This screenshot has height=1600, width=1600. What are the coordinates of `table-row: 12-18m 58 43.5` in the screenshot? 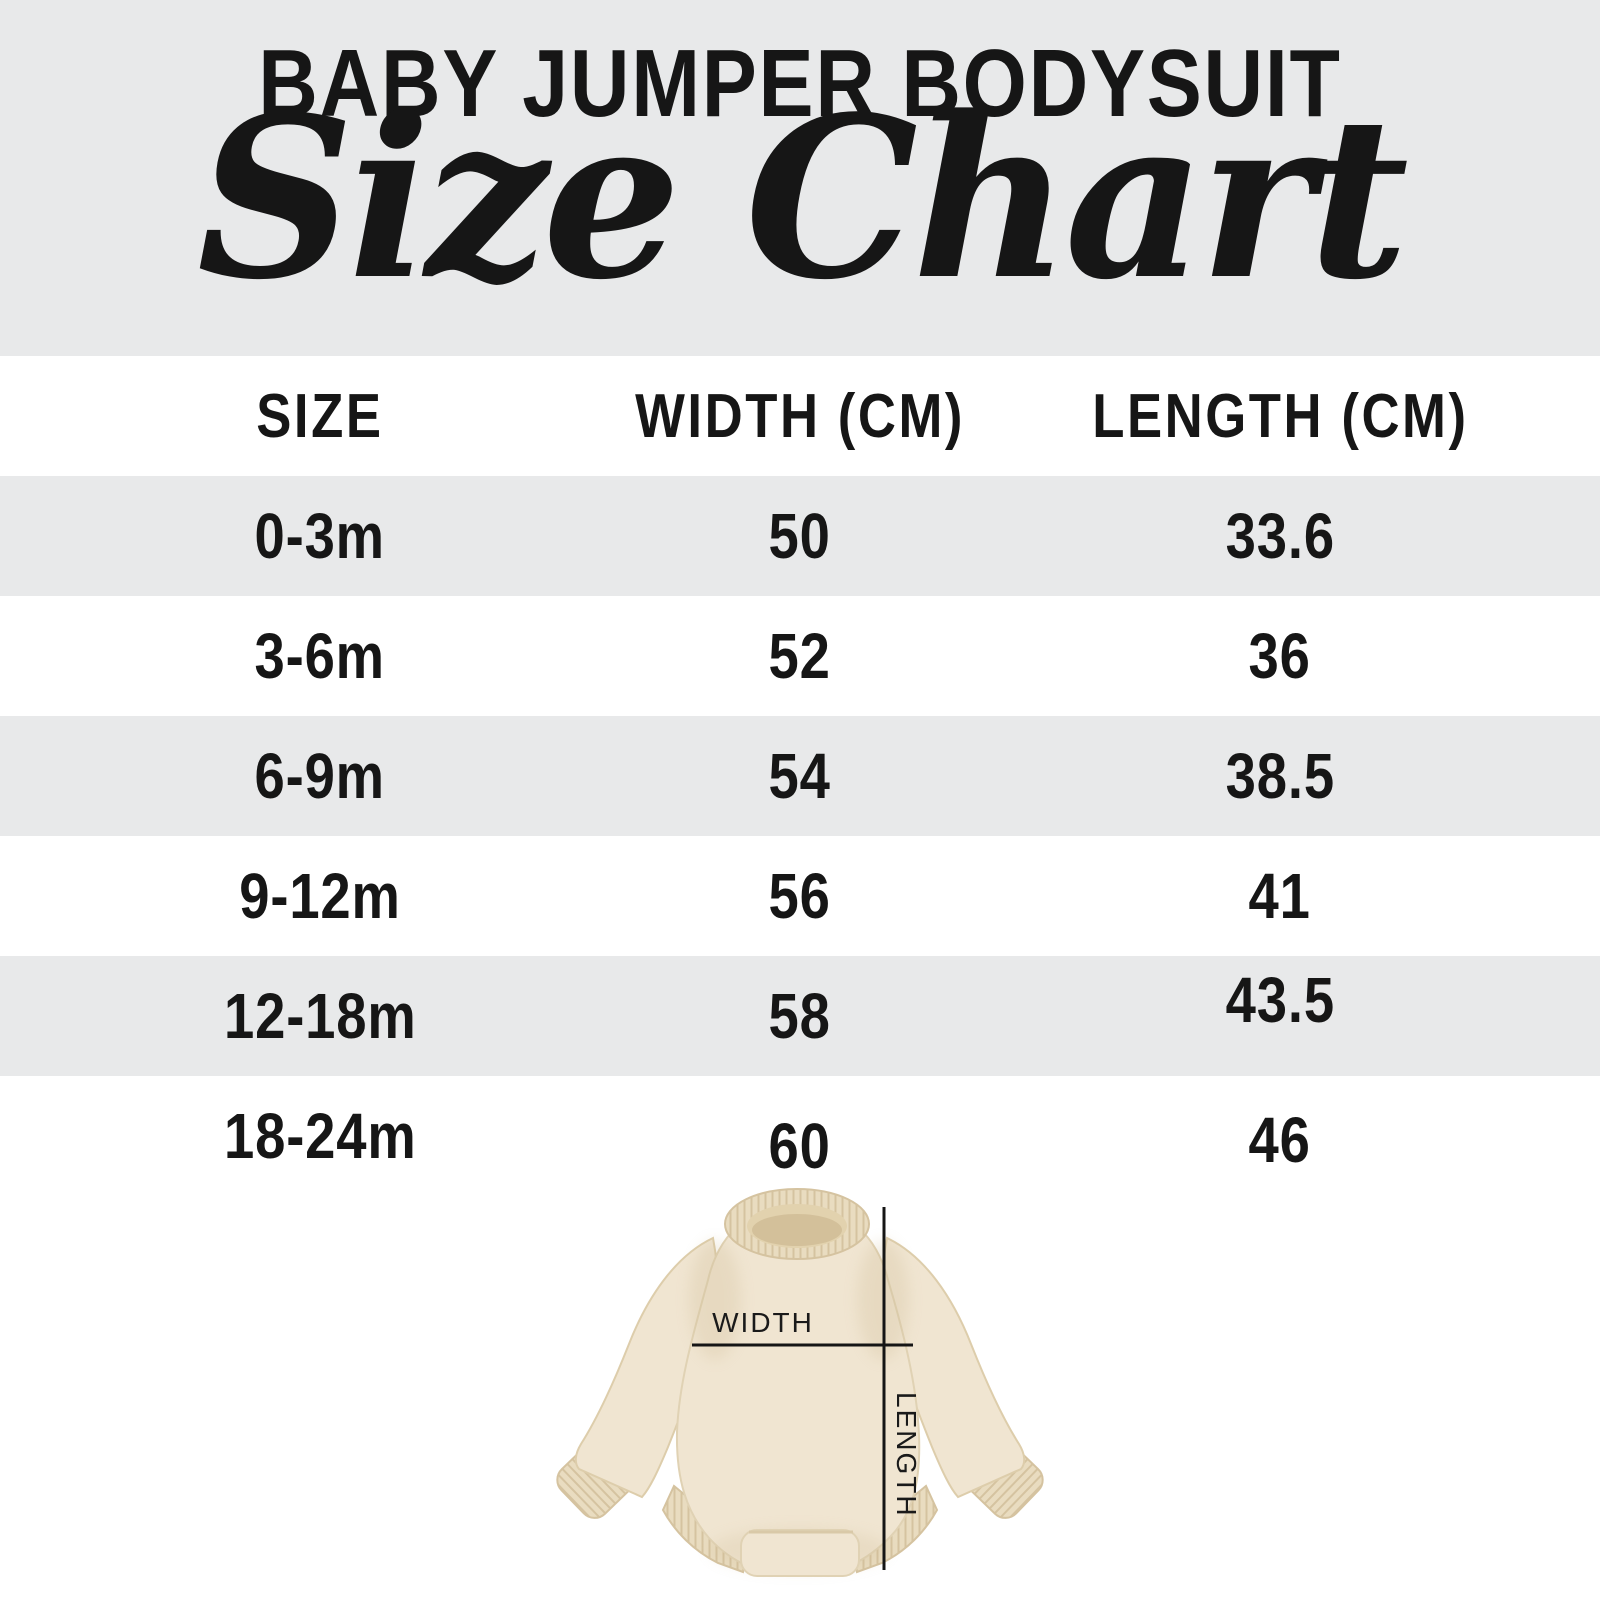 It's located at (800, 1016).